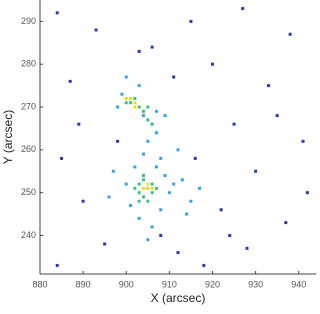 The image size is (320, 314). I want to click on x-tick-label: 880, so click(39, 284).